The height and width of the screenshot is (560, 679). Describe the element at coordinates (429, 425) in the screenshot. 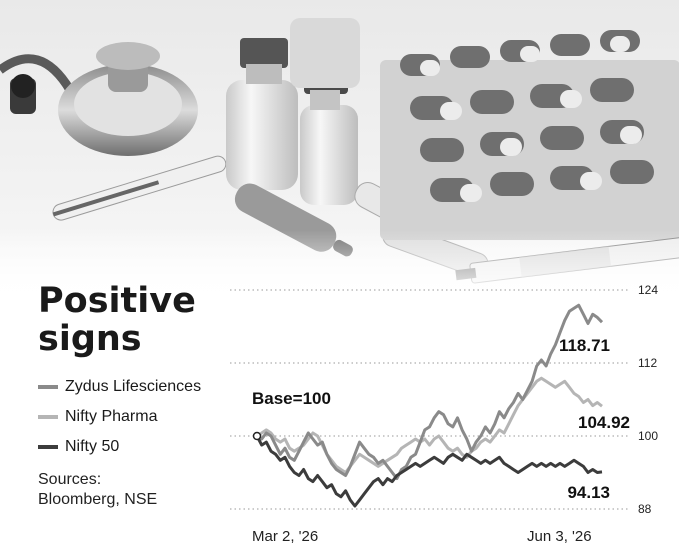

I see `series-line-nifty-pharma` at that location.